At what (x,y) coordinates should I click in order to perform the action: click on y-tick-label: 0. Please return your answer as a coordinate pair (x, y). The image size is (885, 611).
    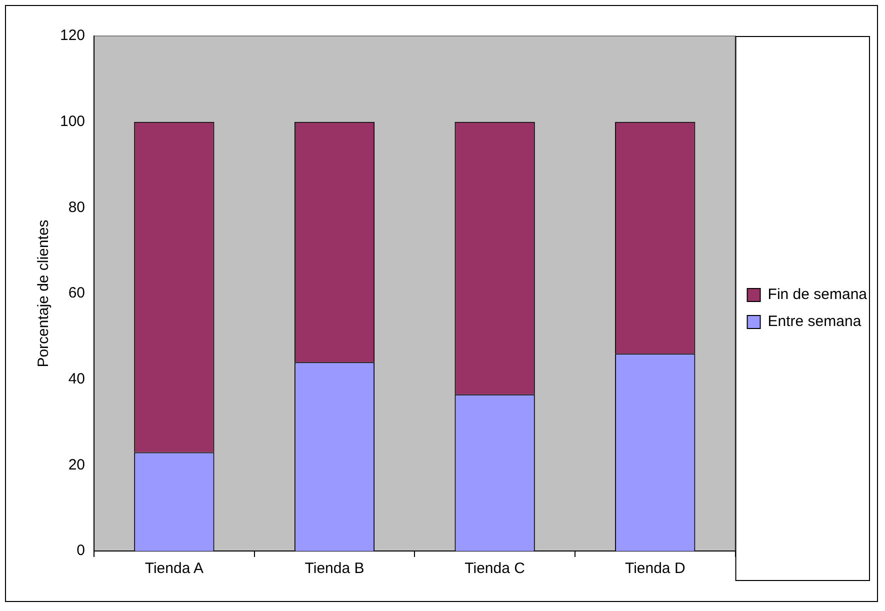
    Looking at the image, I should click on (81, 551).